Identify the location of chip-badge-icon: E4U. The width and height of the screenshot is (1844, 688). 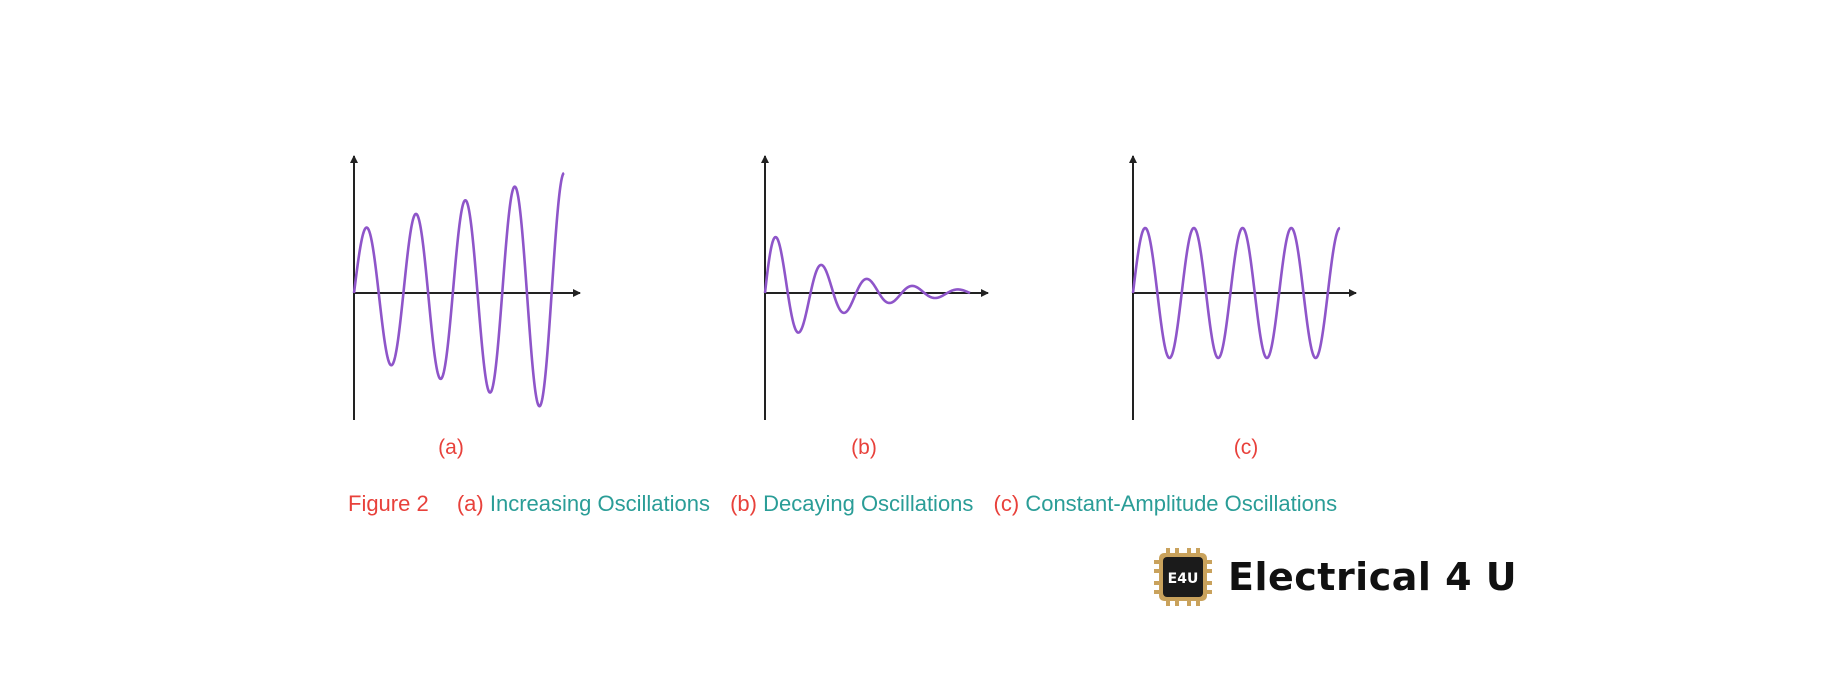
(1183, 577).